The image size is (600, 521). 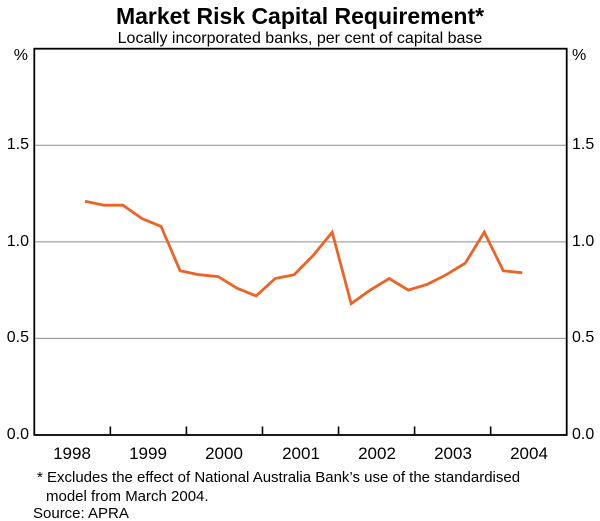 I want to click on x-year-label-1998: 1998, so click(x=72, y=453).